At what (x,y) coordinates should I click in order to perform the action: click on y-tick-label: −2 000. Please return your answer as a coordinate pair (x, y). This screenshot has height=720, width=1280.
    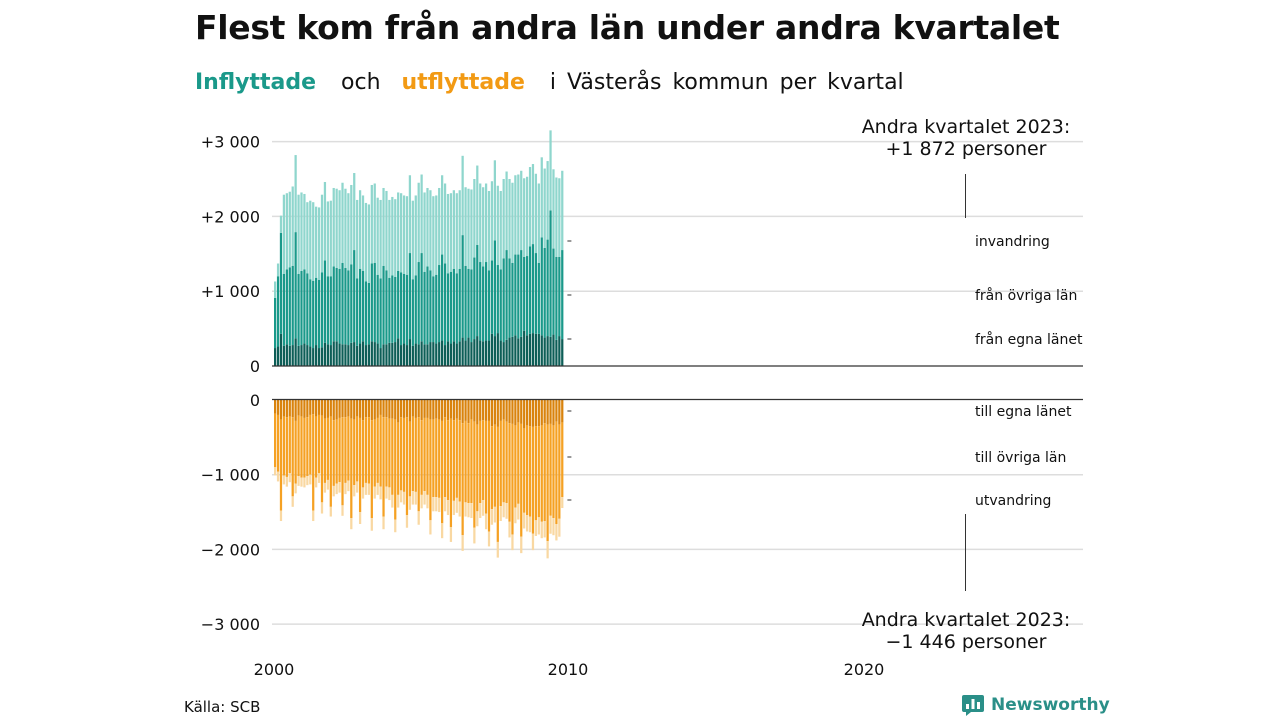
    Looking at the image, I should click on (230, 549).